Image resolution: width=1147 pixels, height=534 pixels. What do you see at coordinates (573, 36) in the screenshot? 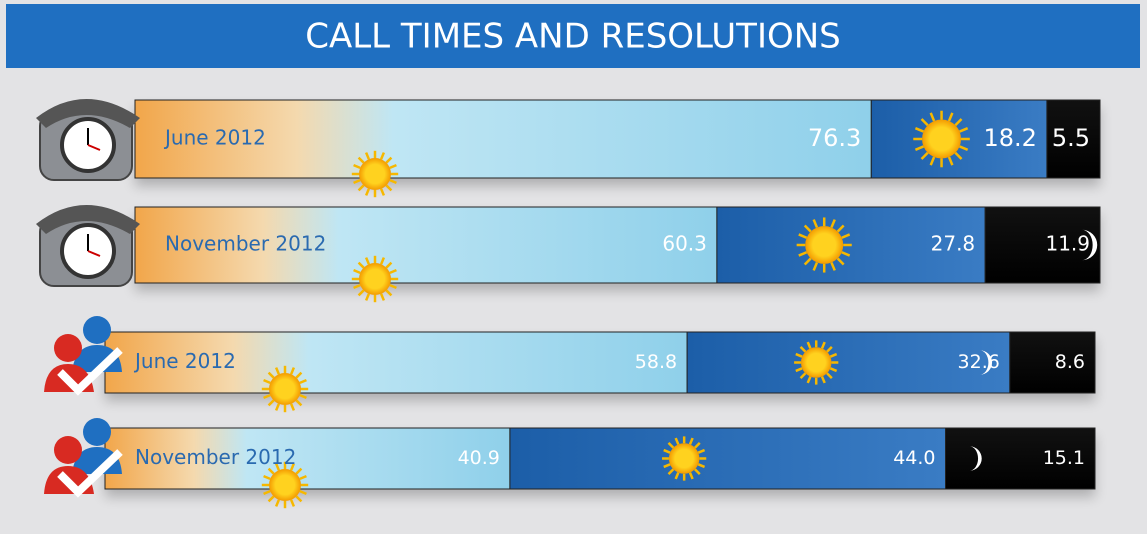
I see `header-band` at bounding box center [573, 36].